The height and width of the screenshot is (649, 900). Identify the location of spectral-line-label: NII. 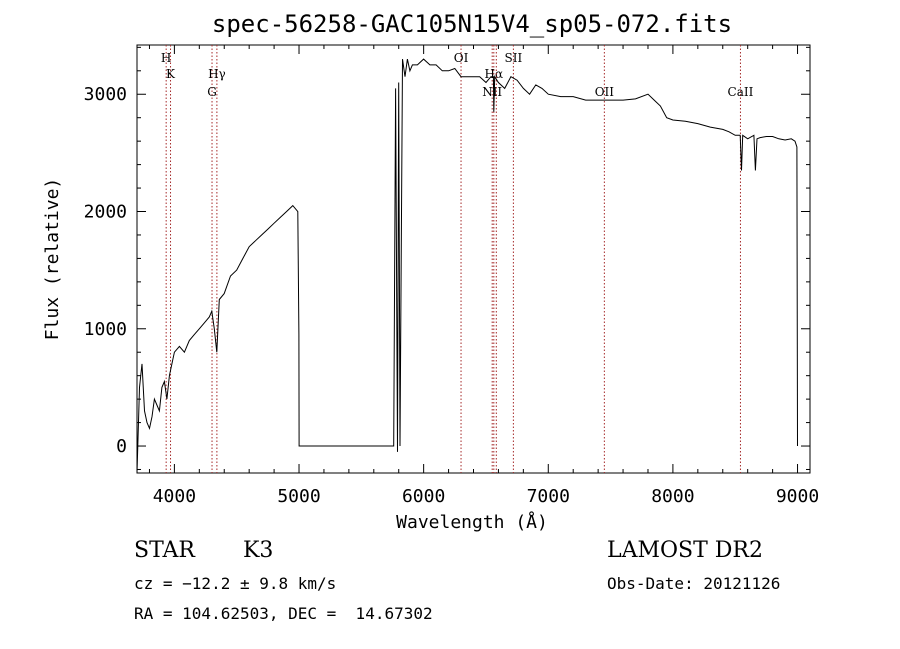
(492, 92).